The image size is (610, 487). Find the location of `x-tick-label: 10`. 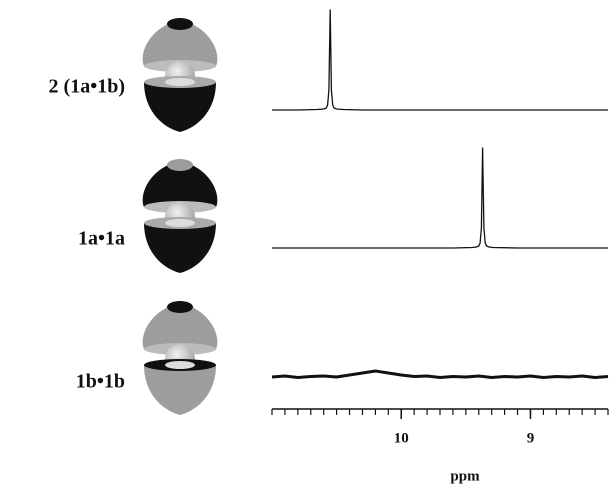

x-tick-label: 10 is located at coordinates (401, 438).